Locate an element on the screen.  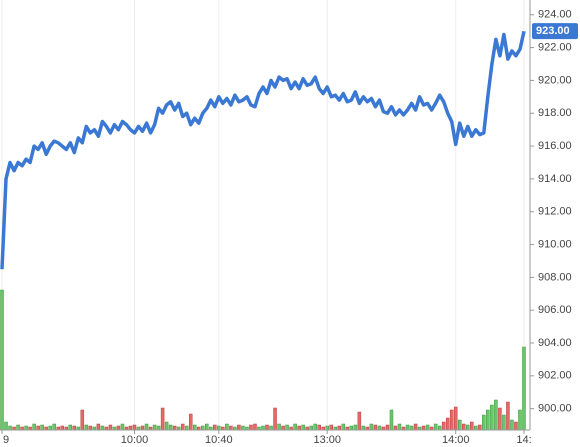
last-price-box is located at coordinates (555, 31).